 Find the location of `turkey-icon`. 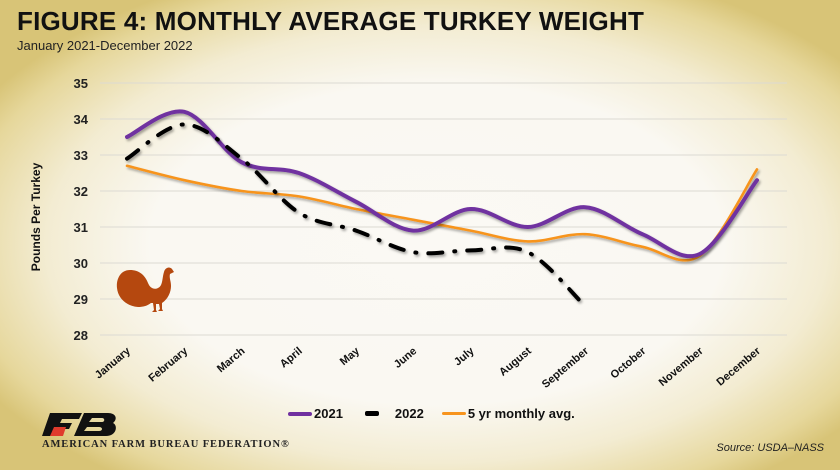

turkey-icon is located at coordinates (145, 289).